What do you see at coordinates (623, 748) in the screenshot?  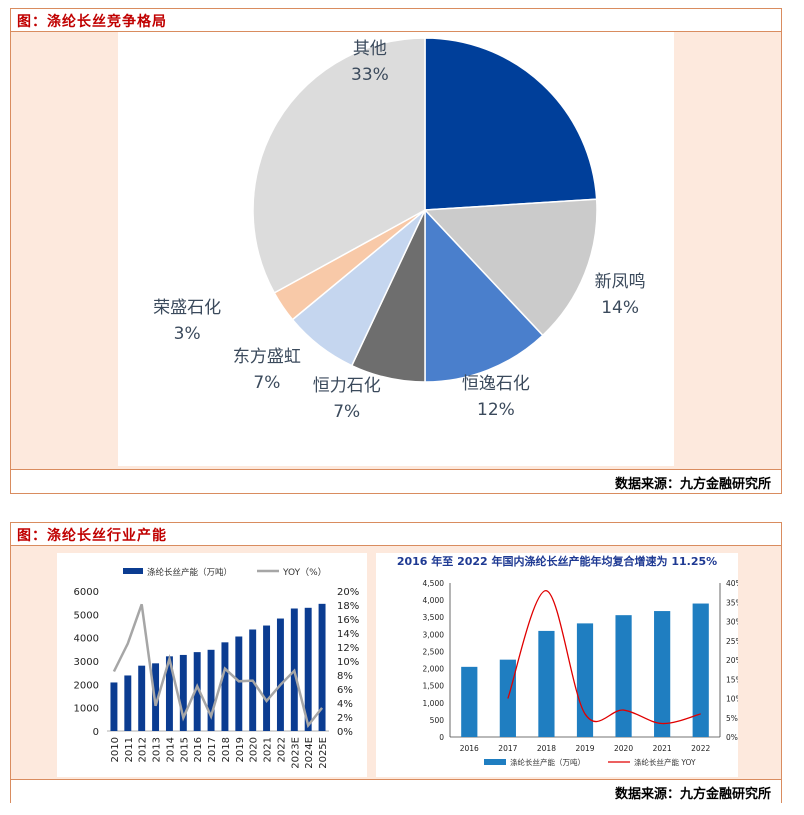 I see `x-tick: 2020` at bounding box center [623, 748].